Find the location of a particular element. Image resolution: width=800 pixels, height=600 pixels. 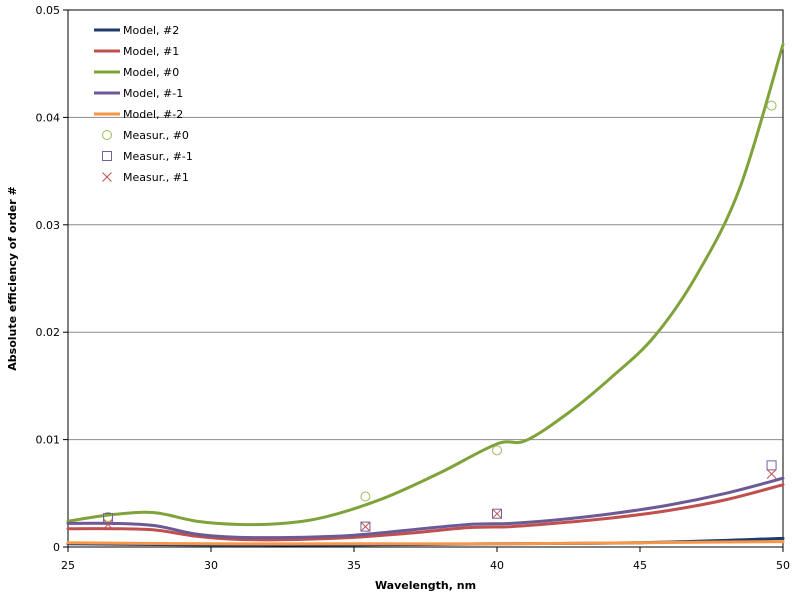

y-axis-ticks: 0 0.01 0.02 0.03 0.04 0.05 is located at coordinates (52, 279).